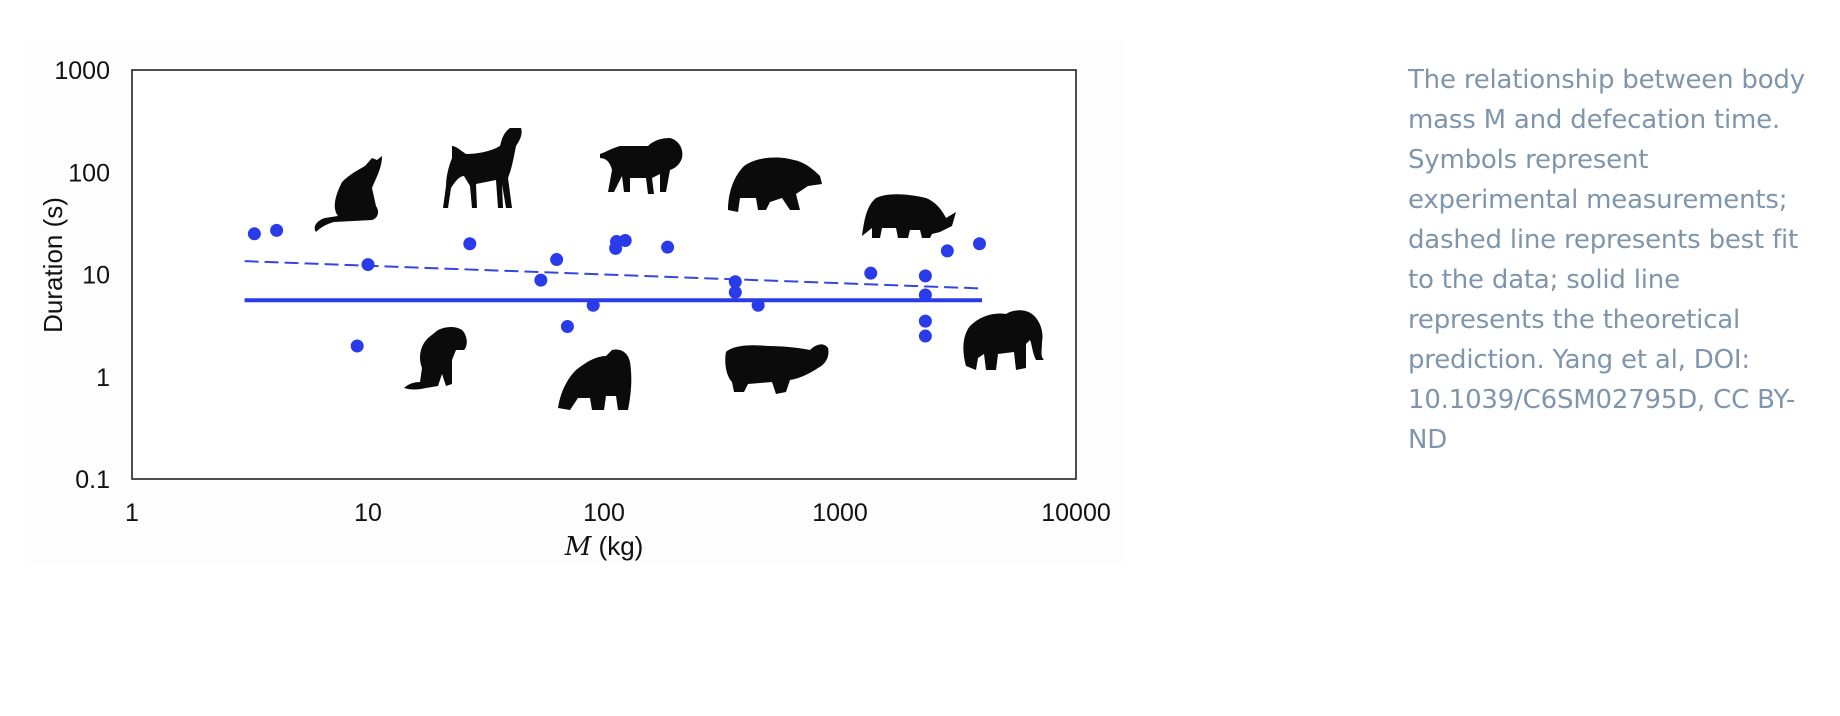 This screenshot has width=1840, height=716. I want to click on dog-silhouette-icon, so click(435, 358).